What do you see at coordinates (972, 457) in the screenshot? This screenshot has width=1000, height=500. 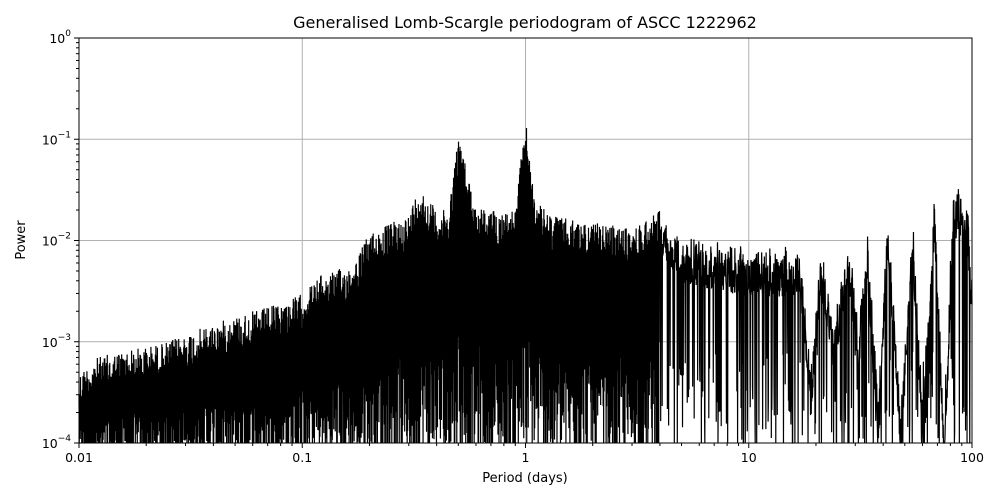 I see `x-tick-label: 100` at bounding box center [972, 457].